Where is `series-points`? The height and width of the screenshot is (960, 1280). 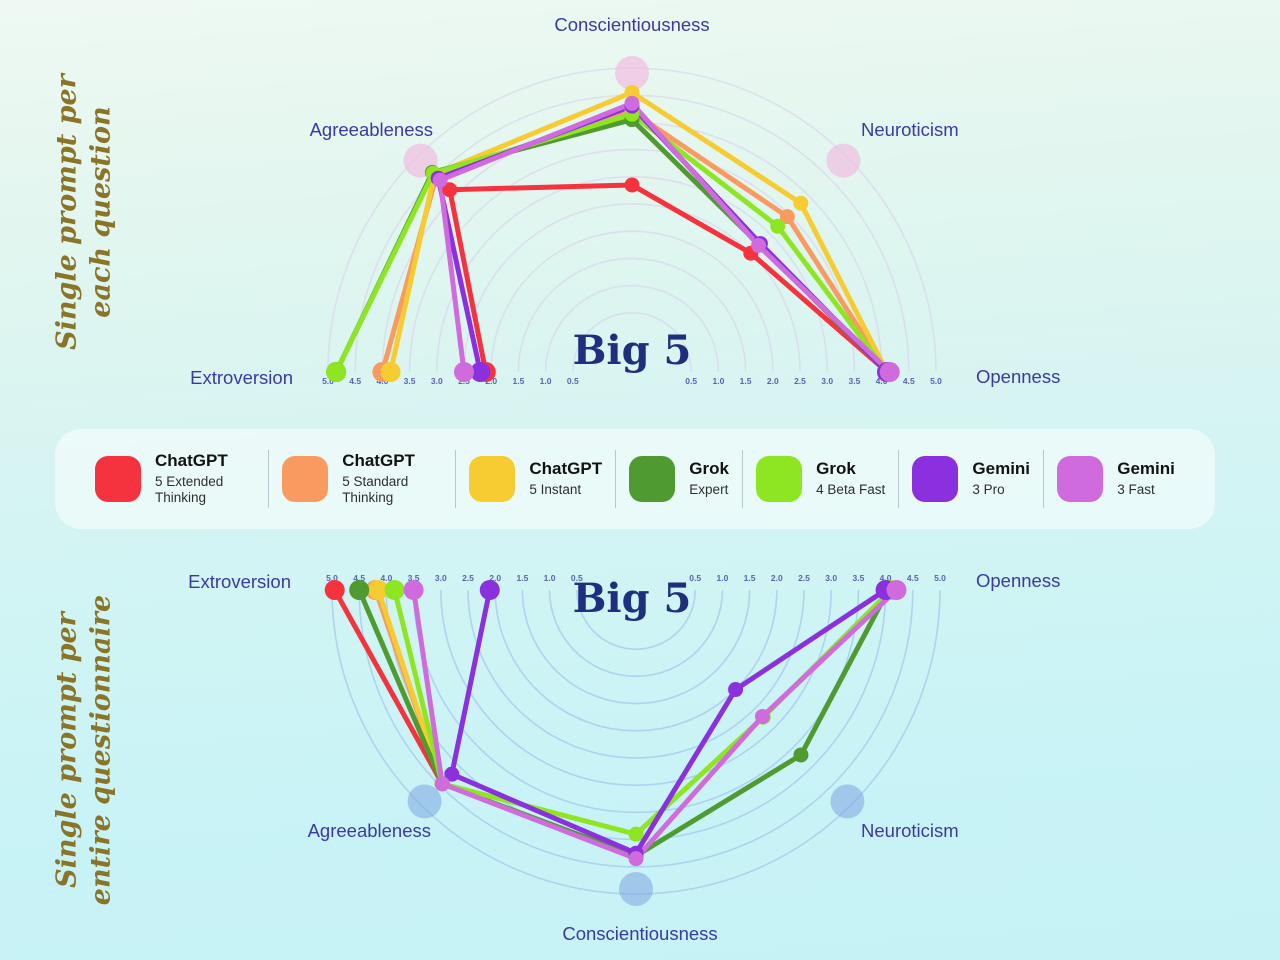 series-points is located at coordinates (615, 723).